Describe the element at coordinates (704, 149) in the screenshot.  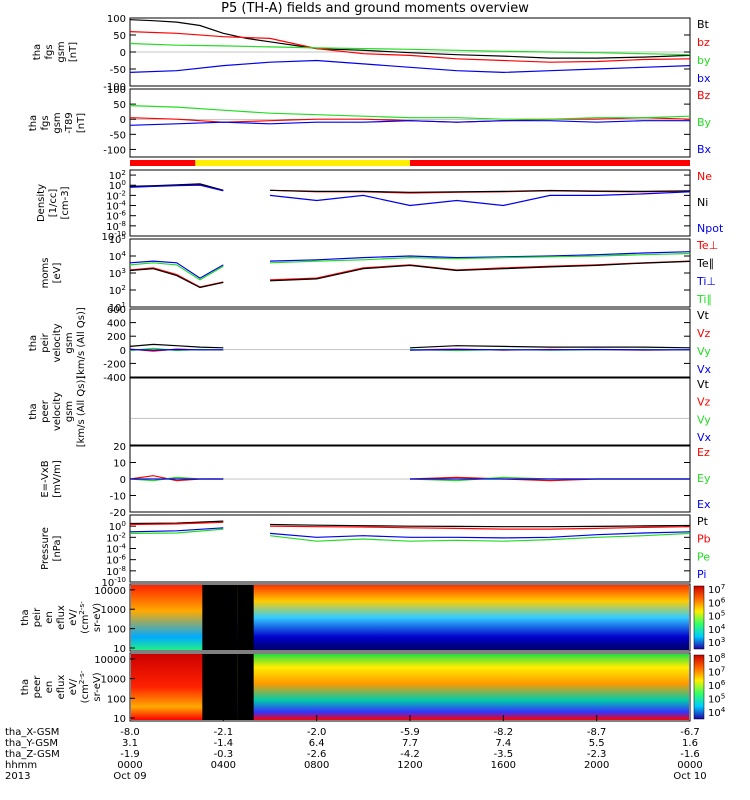
I see `legend-label: Bx` at that location.